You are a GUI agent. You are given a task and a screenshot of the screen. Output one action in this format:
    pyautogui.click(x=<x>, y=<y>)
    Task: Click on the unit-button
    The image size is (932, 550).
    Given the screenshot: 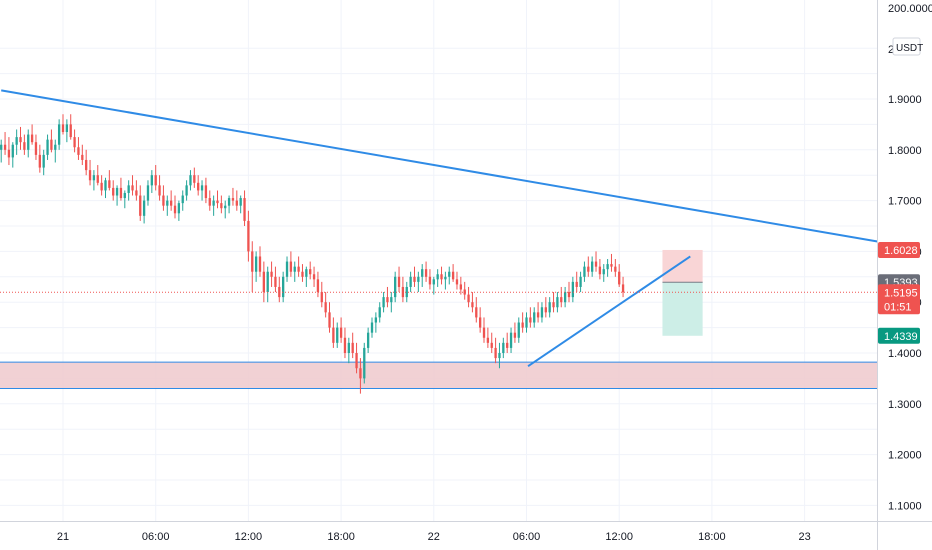 What is the action you would take?
    pyautogui.click(x=906, y=46)
    